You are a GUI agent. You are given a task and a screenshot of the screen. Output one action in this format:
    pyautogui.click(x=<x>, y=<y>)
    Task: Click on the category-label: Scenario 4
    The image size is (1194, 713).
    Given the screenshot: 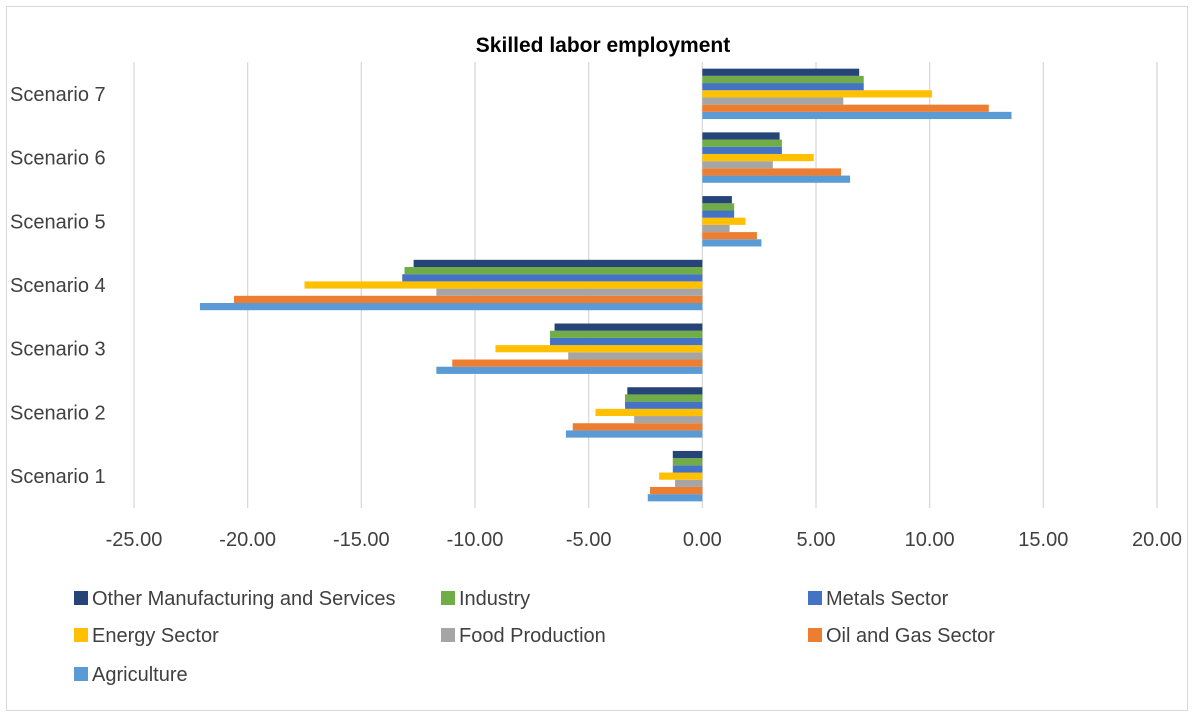 What is the action you would take?
    pyautogui.click(x=58, y=286)
    